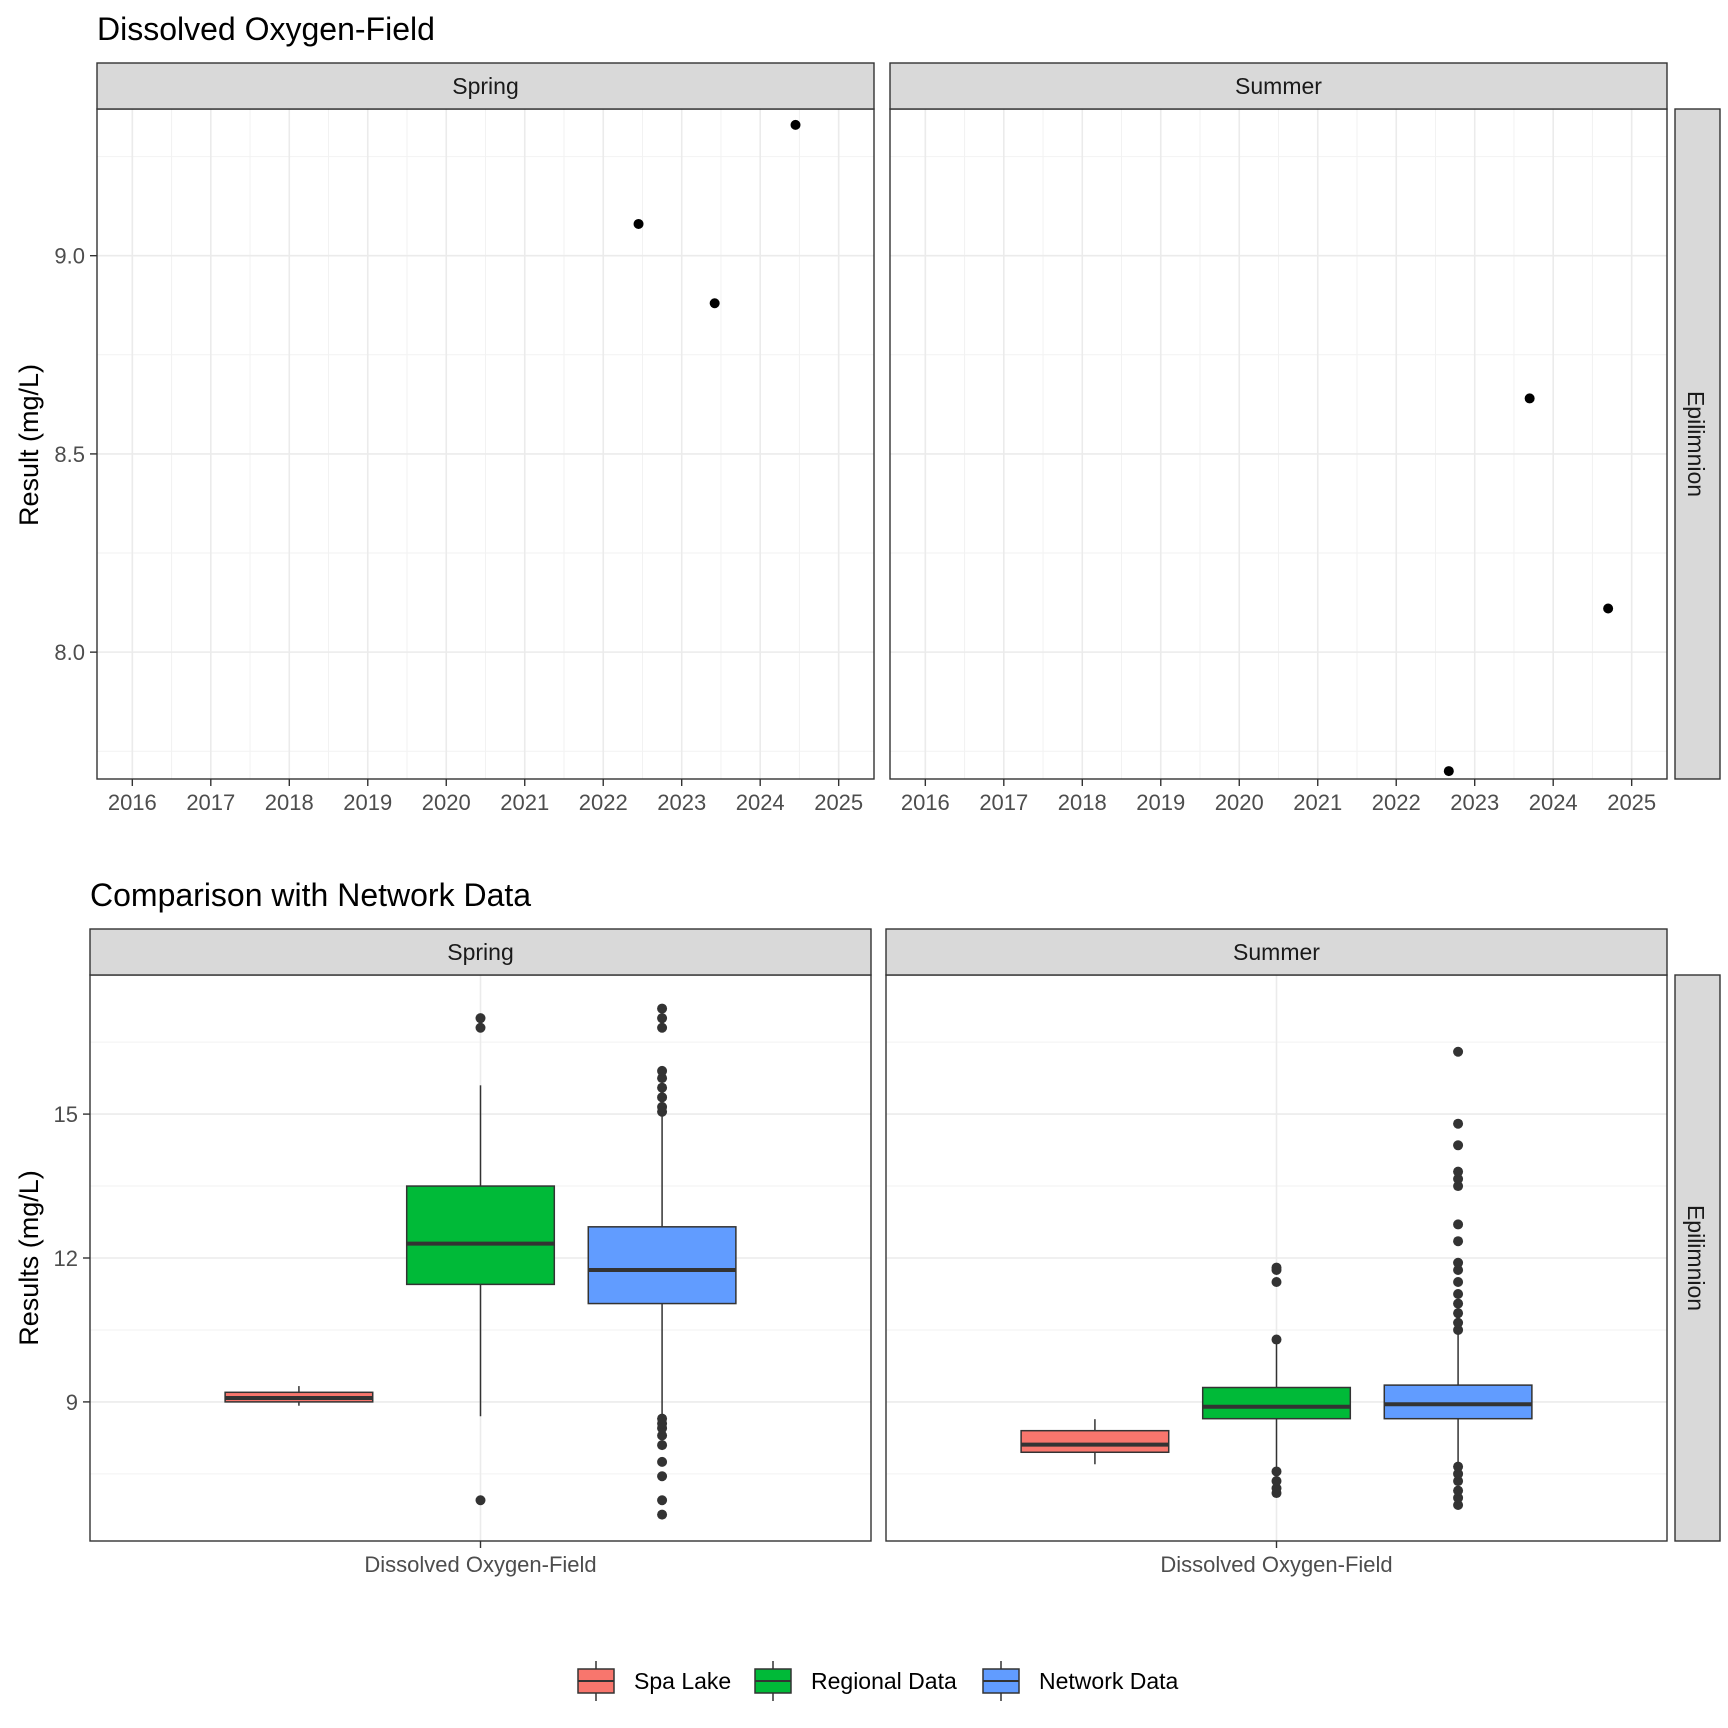  What do you see at coordinates (310, 895) in the screenshot?
I see `chart-title-bottom: Comparison with Network Data` at bounding box center [310, 895].